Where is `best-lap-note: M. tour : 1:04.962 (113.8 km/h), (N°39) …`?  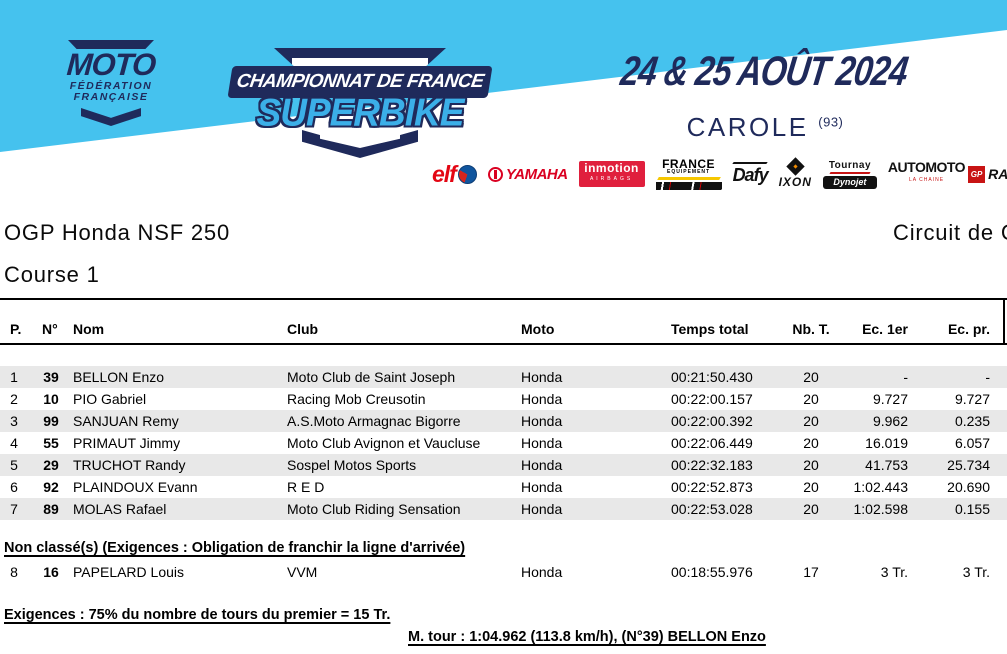 best-lap-note: M. tour : 1:04.962 (113.8 km/h), (N°39) … is located at coordinates (587, 637).